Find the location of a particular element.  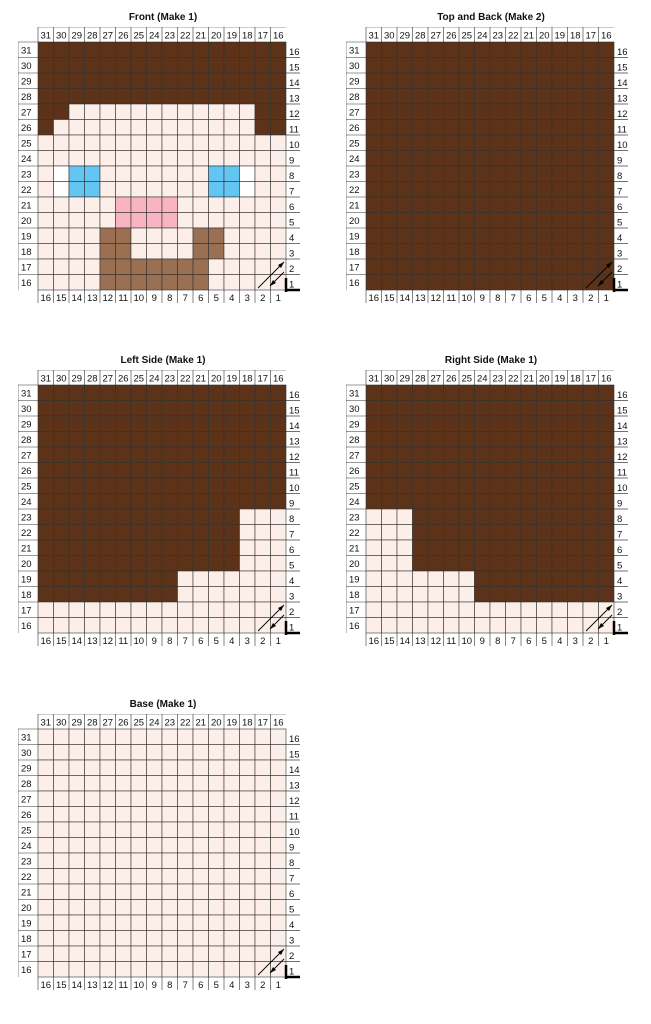

bottom-stitch-label: 1 is located at coordinates (606, 641).